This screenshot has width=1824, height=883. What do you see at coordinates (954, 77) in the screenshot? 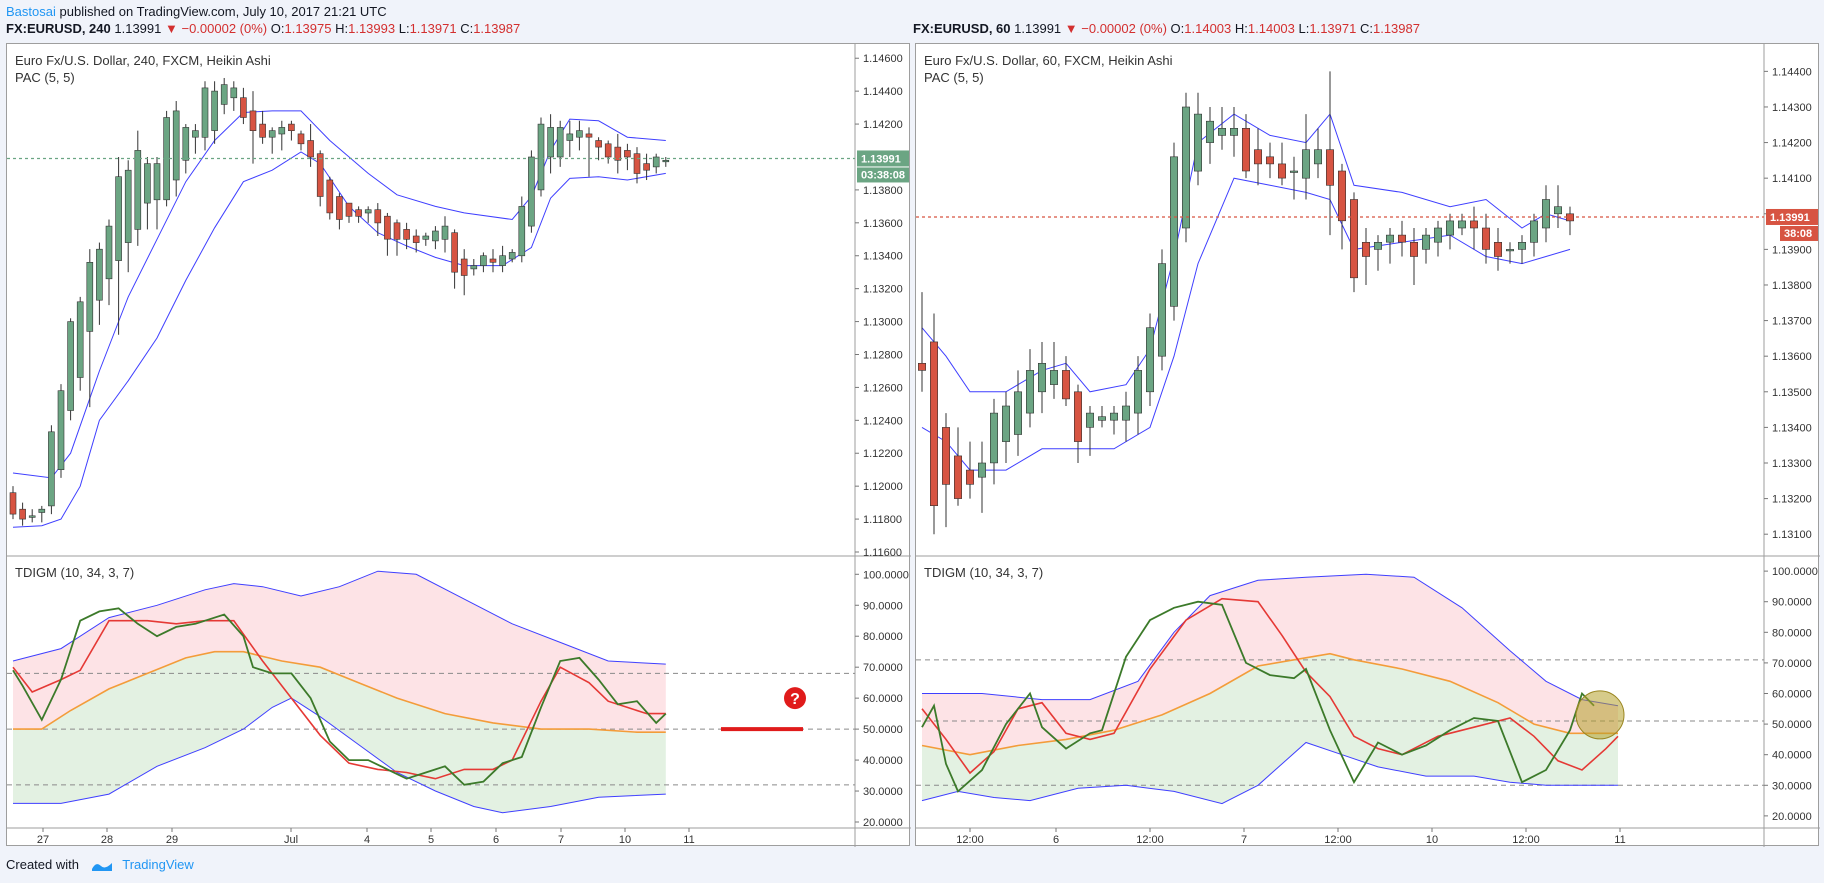
I see `right-pac-label: PAC (5, 5)` at bounding box center [954, 77].